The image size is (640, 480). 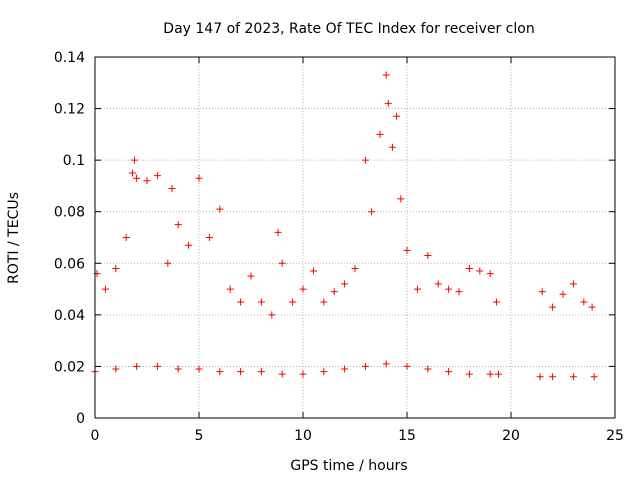 What do you see at coordinates (69, 213) in the screenshot?
I see `y-tick-label: 0.08` at bounding box center [69, 213].